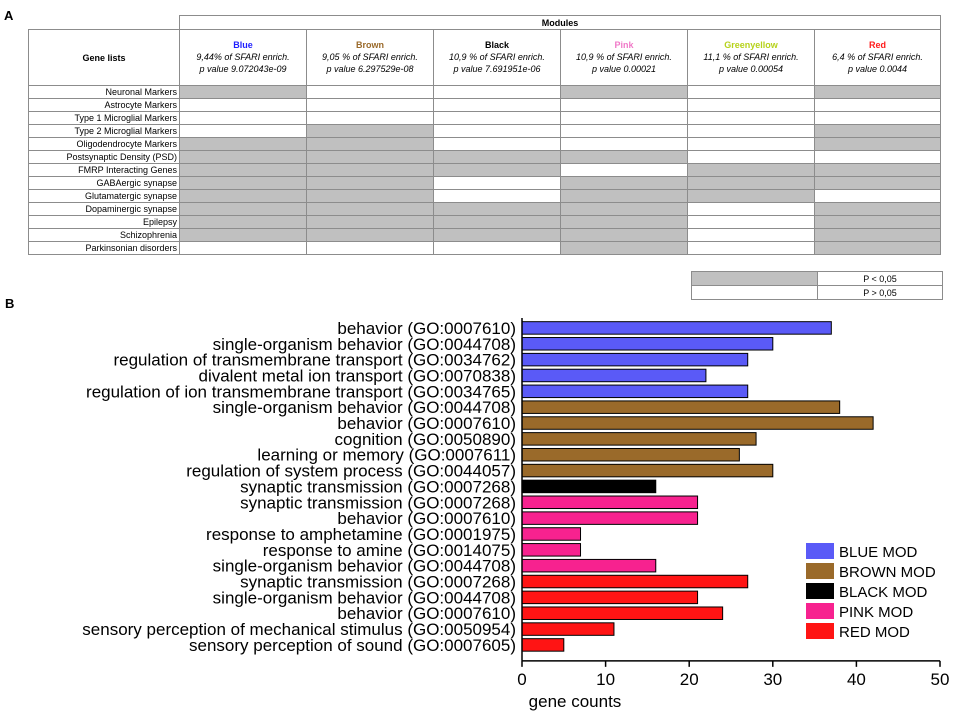 The image size is (964, 711). I want to click on table-row: Type 1 Microglial Markers, so click(484, 118).